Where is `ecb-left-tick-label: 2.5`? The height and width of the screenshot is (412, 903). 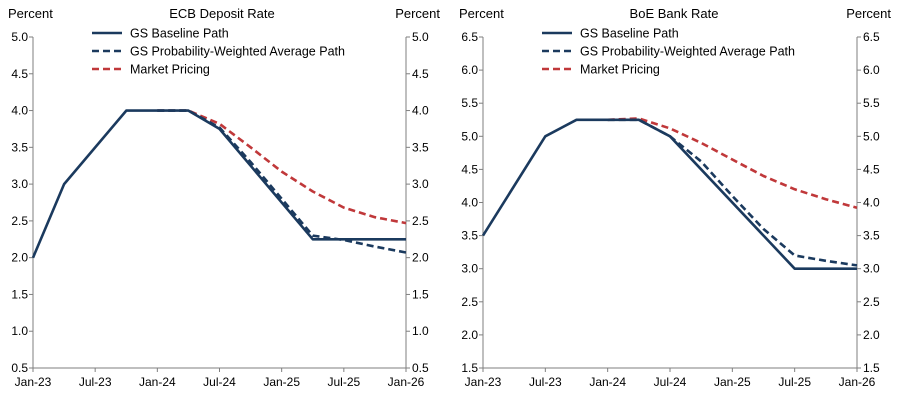 ecb-left-tick-label: 2.5 is located at coordinates (19, 221).